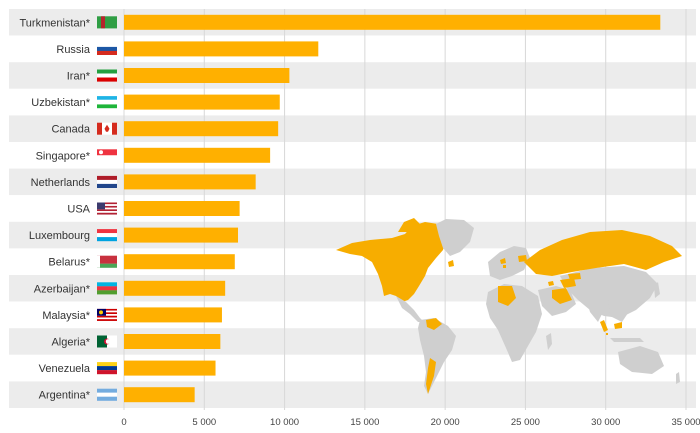 Image resolution: width=700 pixels, height=433 pixels. Describe the element at coordinates (364, 422) in the screenshot. I see `x-tick-label: 15 000` at that location.